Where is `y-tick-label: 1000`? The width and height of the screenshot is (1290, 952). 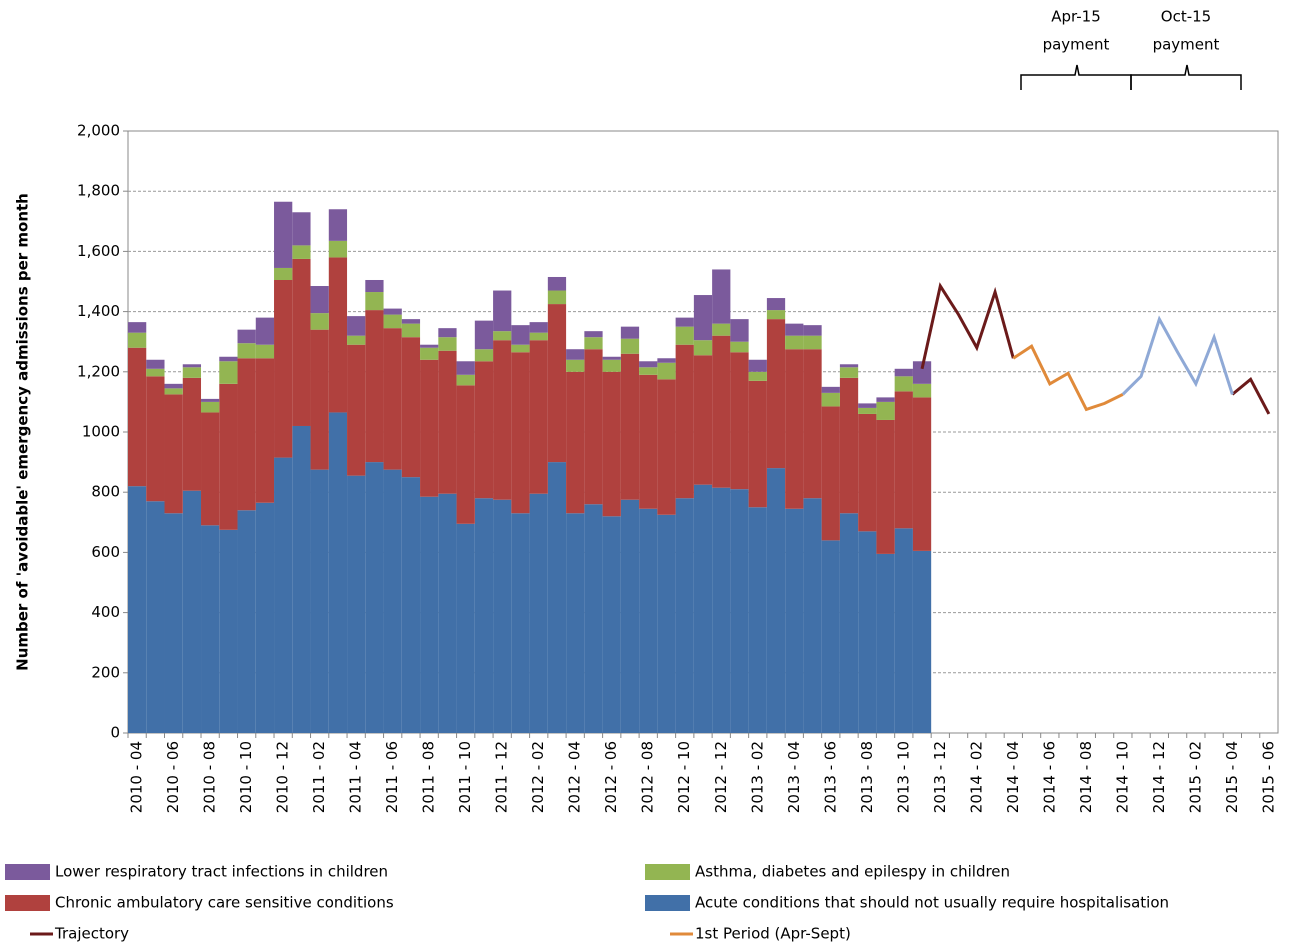
y-tick-label: 1000 is located at coordinates (101, 432).